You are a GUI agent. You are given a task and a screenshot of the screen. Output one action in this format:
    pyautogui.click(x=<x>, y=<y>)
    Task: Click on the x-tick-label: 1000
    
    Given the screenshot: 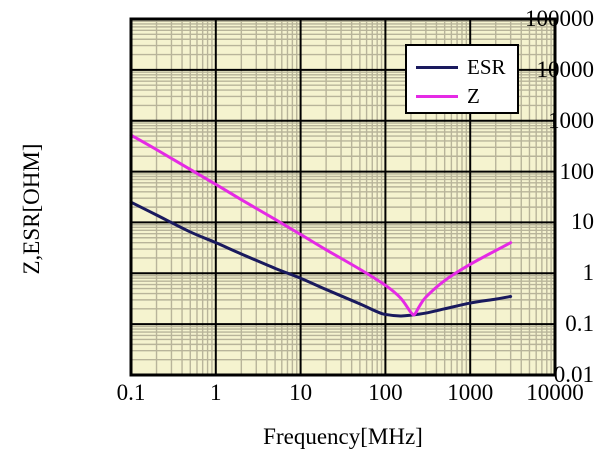 What is the action you would take?
    pyautogui.click(x=470, y=392)
    